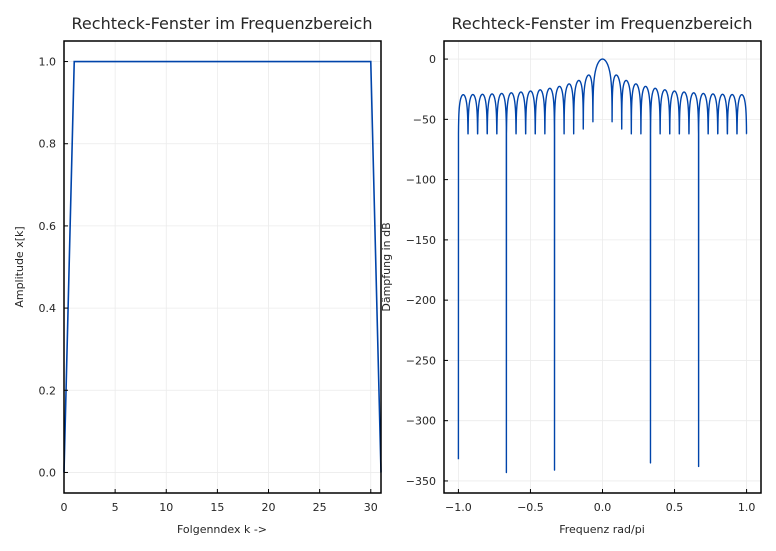 The height and width of the screenshot is (551, 776). Describe the element at coordinates (48, 144) in the screenshot. I see `amplitude-y-tick-label: 0.8` at that location.